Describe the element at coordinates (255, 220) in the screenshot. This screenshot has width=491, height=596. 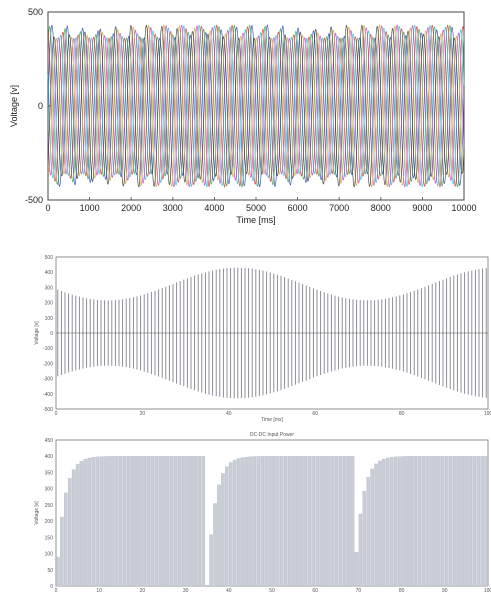
I see `chart1-x-axis-label: Time [ms]` at that location.